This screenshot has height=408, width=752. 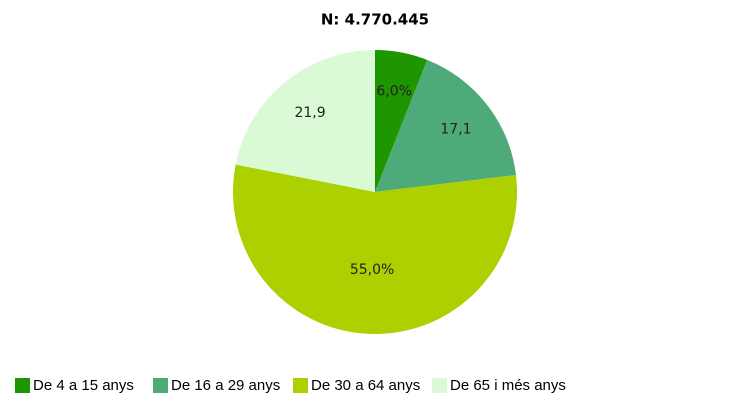 I want to click on legend-label: De 4 a 15 anys, so click(x=83, y=385).